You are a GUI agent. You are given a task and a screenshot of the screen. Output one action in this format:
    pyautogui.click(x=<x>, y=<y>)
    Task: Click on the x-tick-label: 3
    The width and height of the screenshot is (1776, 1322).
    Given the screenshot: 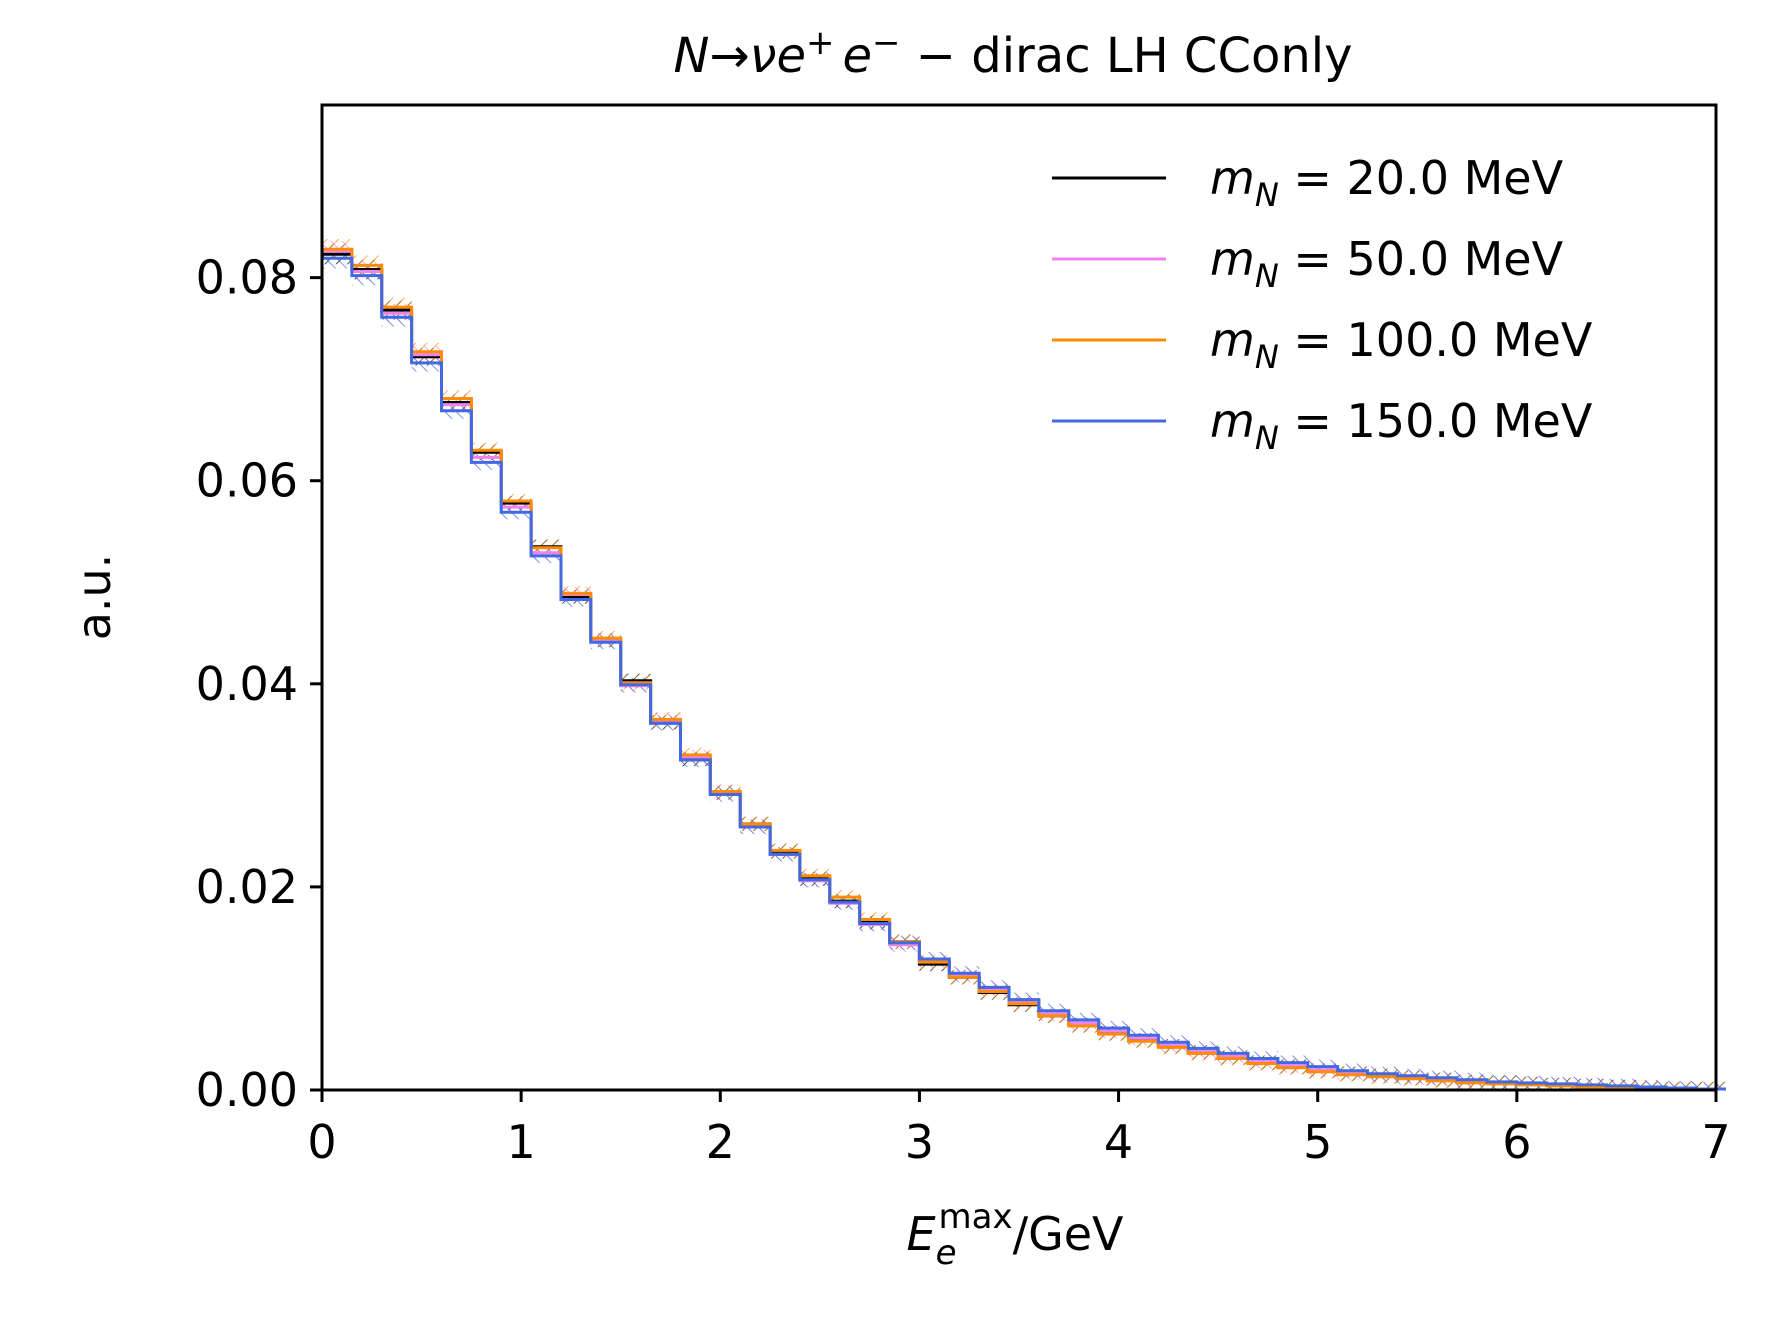 What is the action you would take?
    pyautogui.click(x=919, y=1142)
    